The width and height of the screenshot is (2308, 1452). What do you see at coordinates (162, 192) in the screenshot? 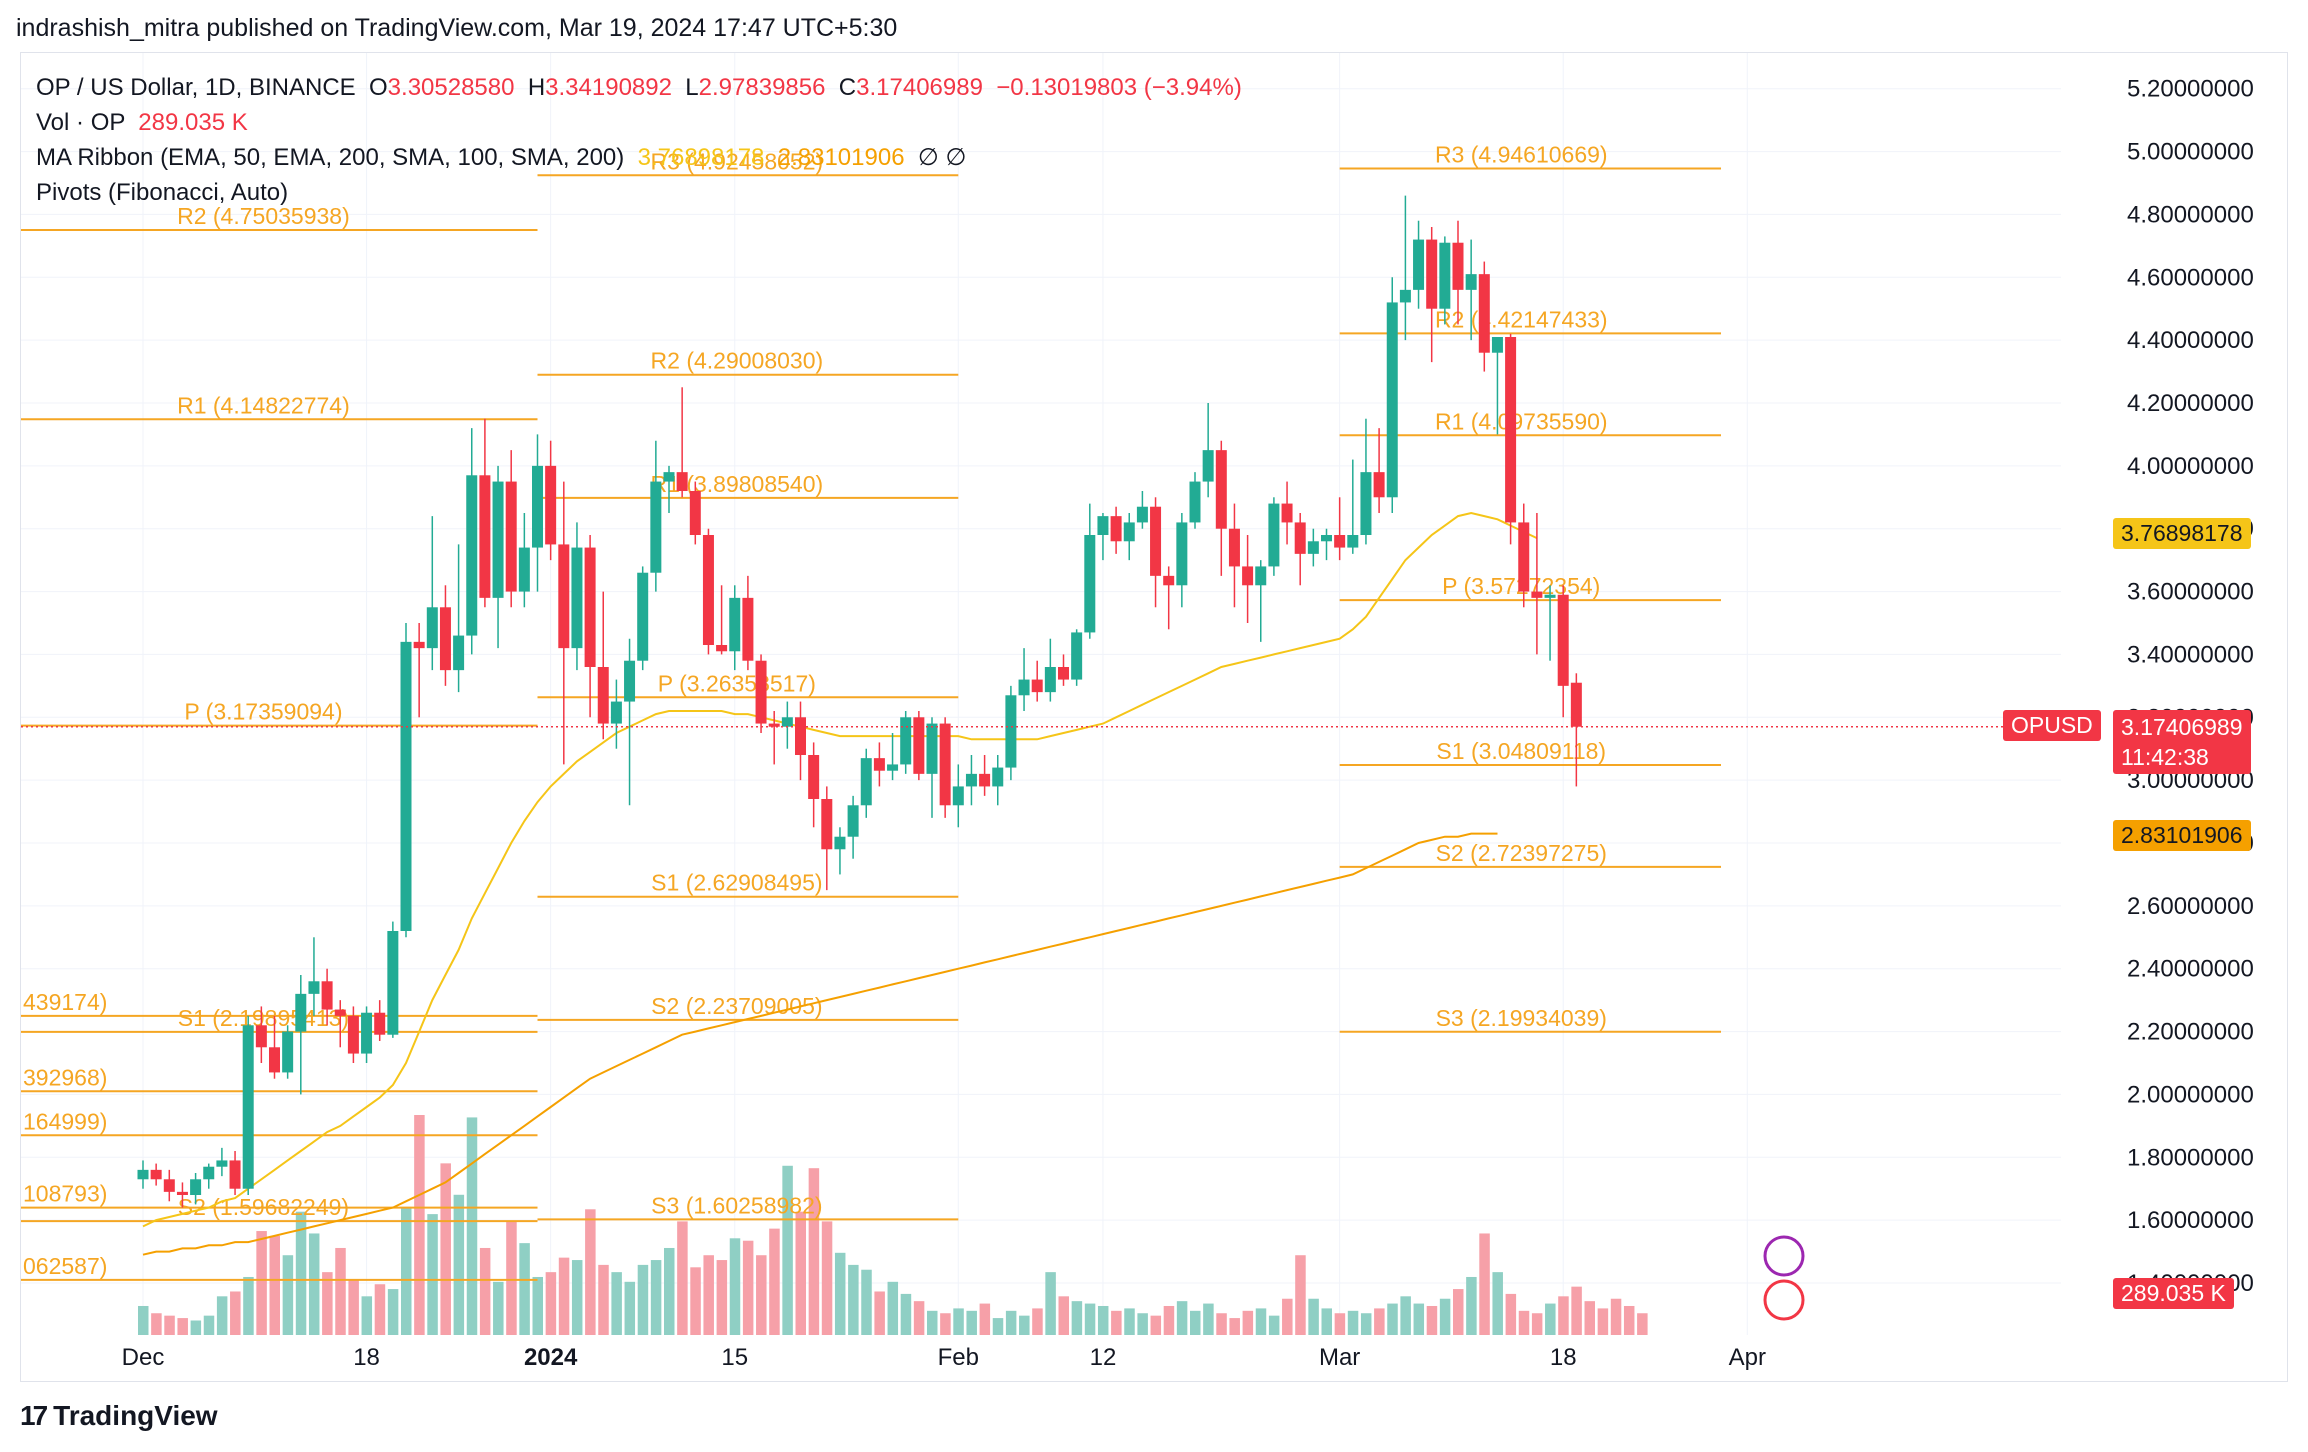
I see `pivots-label: Pivots (Fibonacci, Auto)` at bounding box center [162, 192].